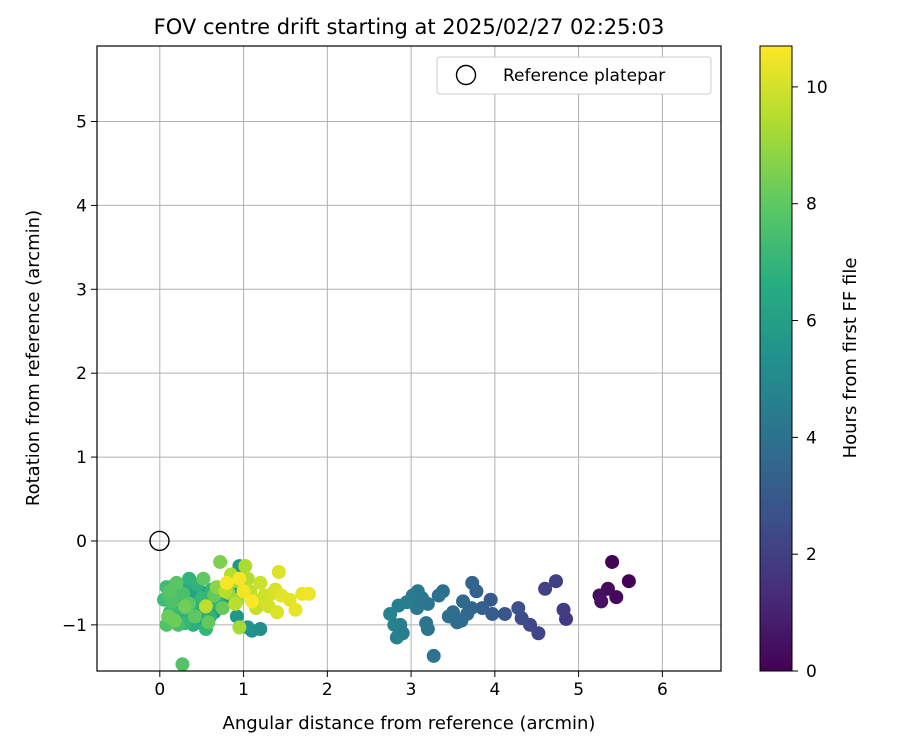 Image resolution: width=900 pixels, height=750 pixels. Describe the element at coordinates (811, 672) in the screenshot. I see `colorbar-tick-label: 0` at that location.